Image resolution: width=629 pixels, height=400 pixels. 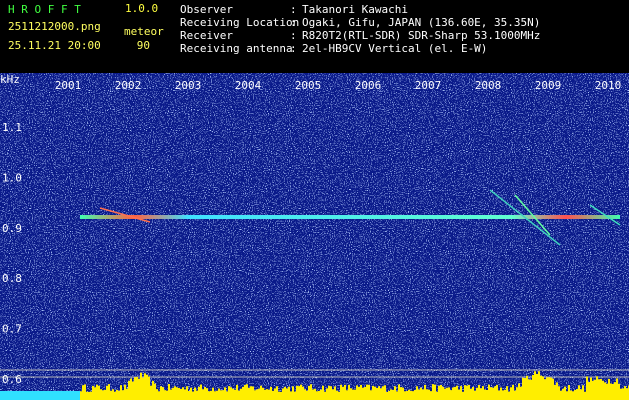 What do you see at coordinates (428, 85) in the screenshot?
I see `time-label: 2007` at bounding box center [428, 85].